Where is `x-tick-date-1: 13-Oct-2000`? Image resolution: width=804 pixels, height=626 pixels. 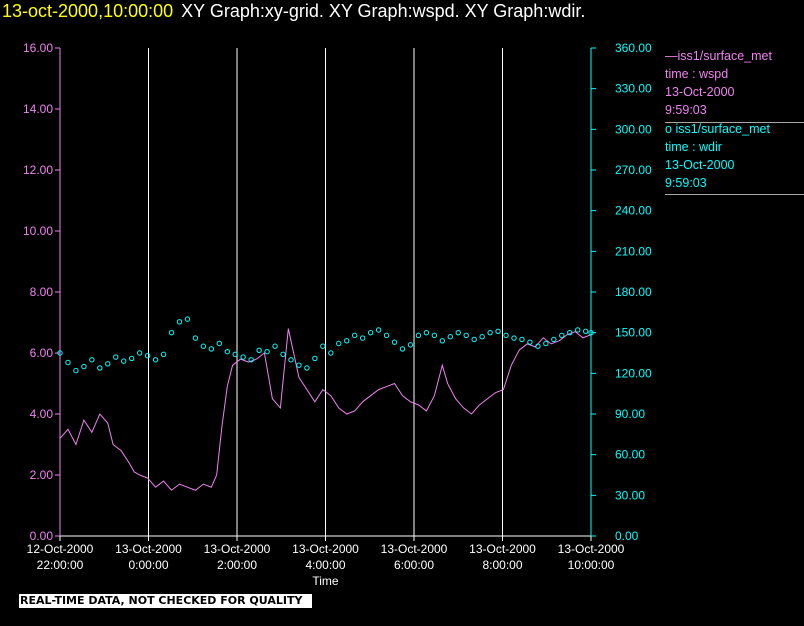 x-tick-date-1: 13-Oct-2000 is located at coordinates (148, 549).